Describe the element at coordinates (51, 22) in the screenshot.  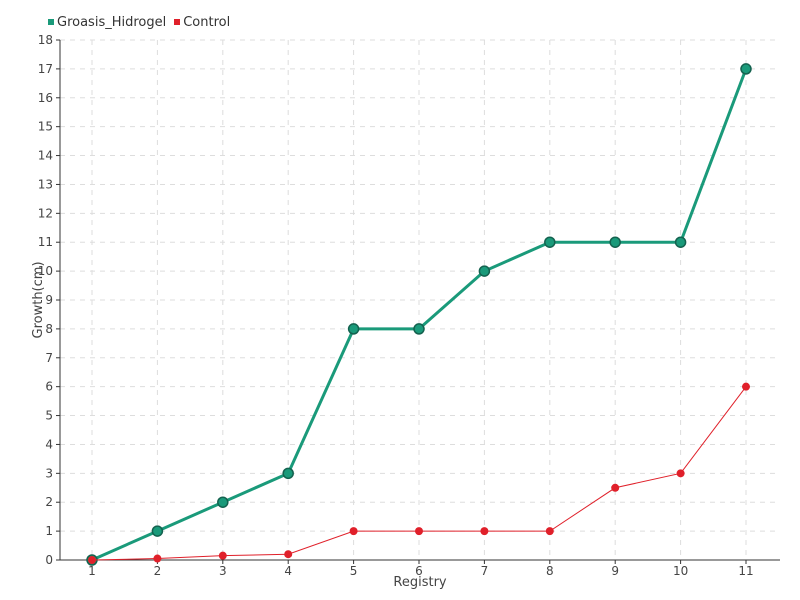
I see `legend-swatch-groasis` at that location.